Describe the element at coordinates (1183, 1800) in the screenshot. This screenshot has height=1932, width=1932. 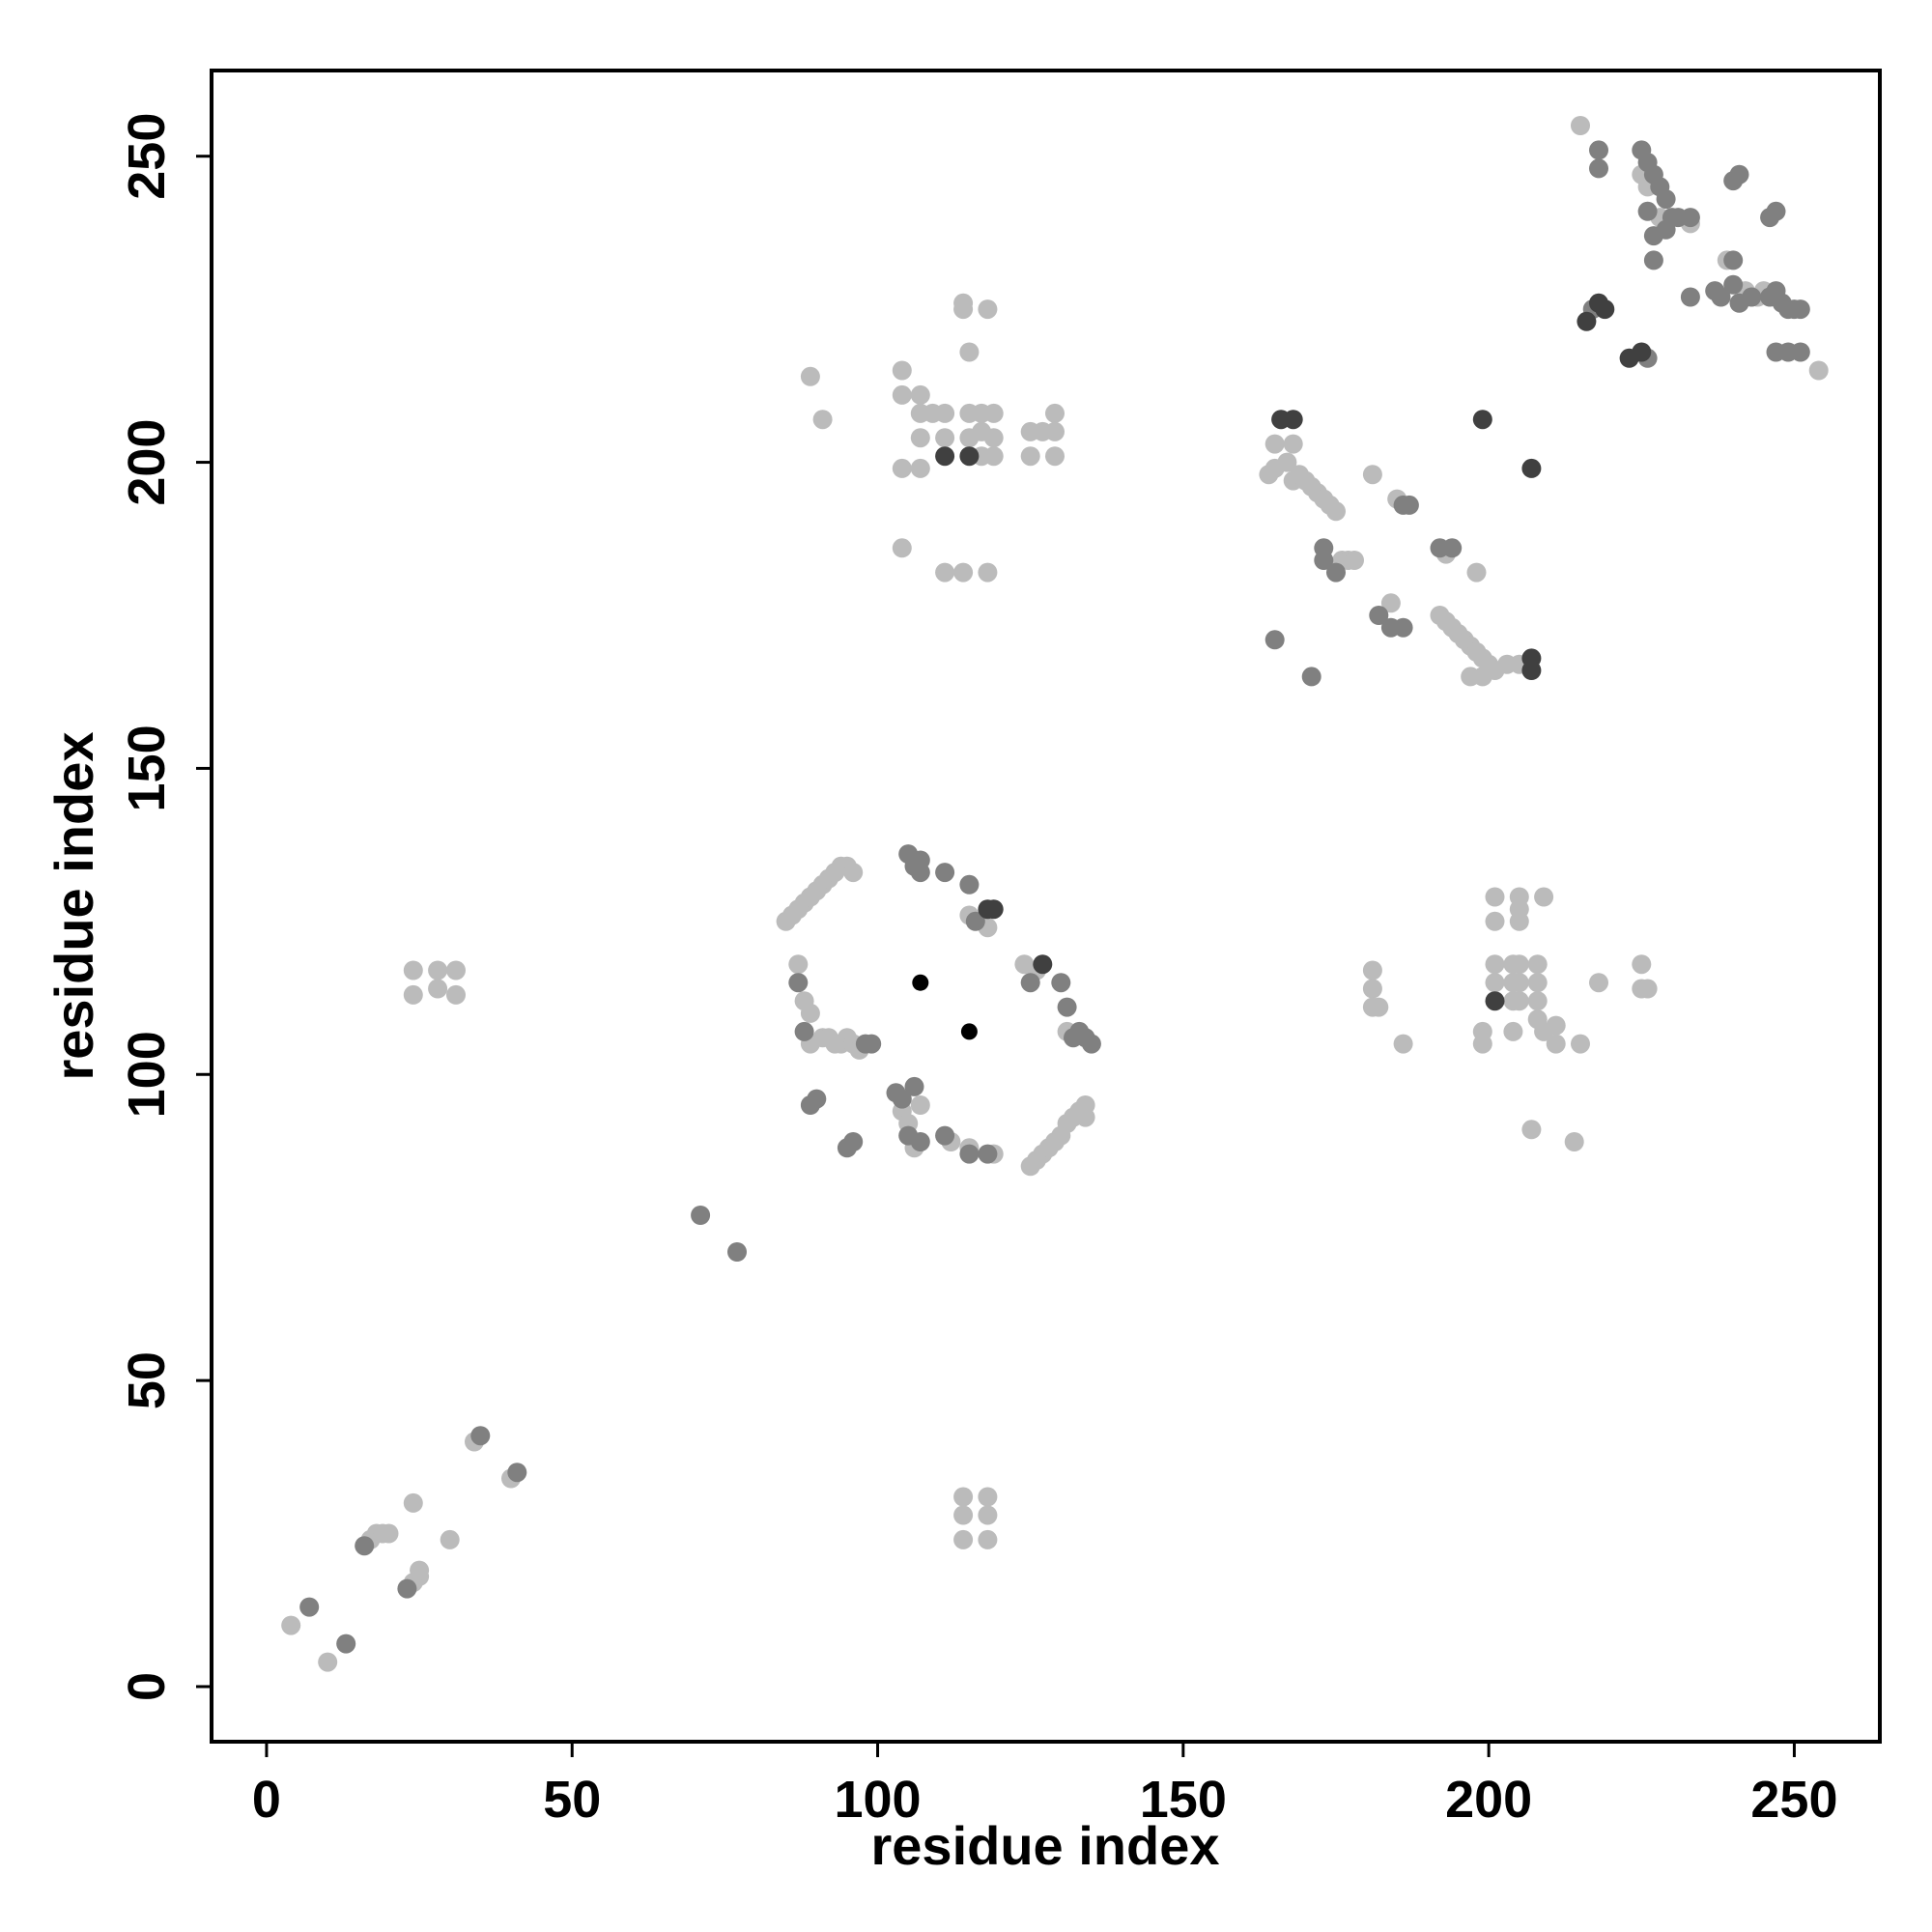
I see `x-tick-label: 150` at that location.